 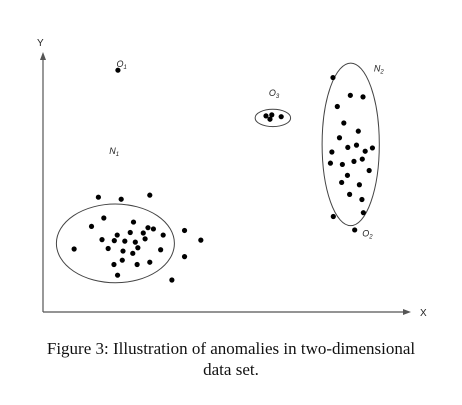 I want to click on caption-line-2: data set., so click(x=231, y=369).